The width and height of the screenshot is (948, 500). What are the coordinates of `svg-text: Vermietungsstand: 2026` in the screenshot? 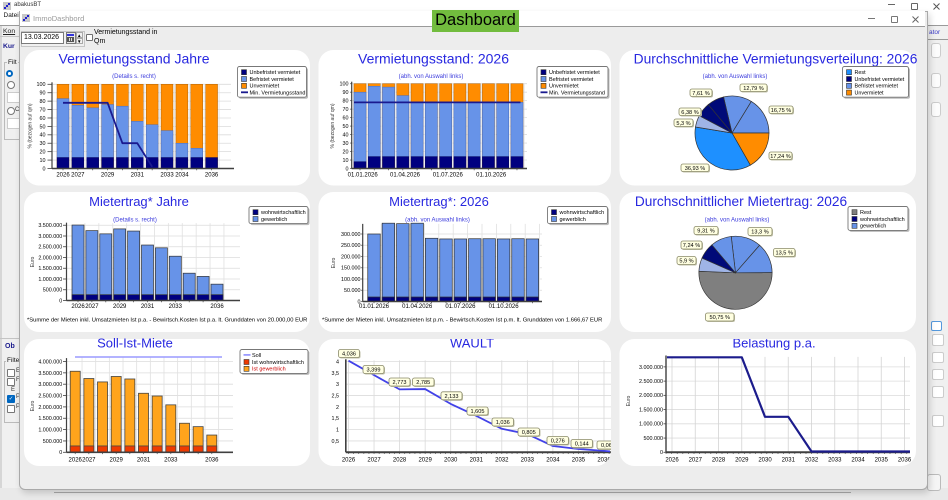 It's located at (433, 59).